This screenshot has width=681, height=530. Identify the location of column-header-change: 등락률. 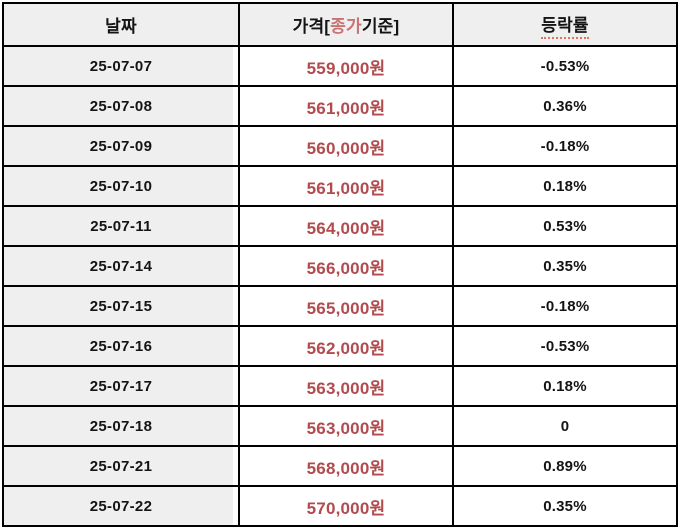
(565, 24).